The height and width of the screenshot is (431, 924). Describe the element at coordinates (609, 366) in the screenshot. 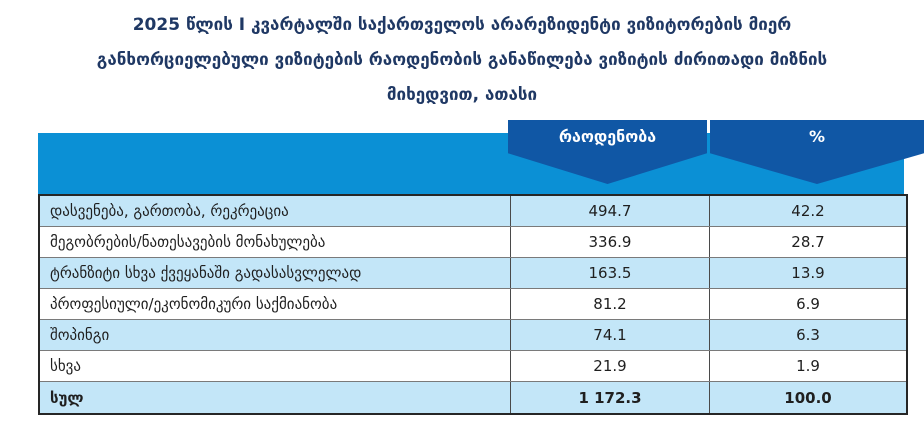

I see `row-quantity: 21.9` at that location.